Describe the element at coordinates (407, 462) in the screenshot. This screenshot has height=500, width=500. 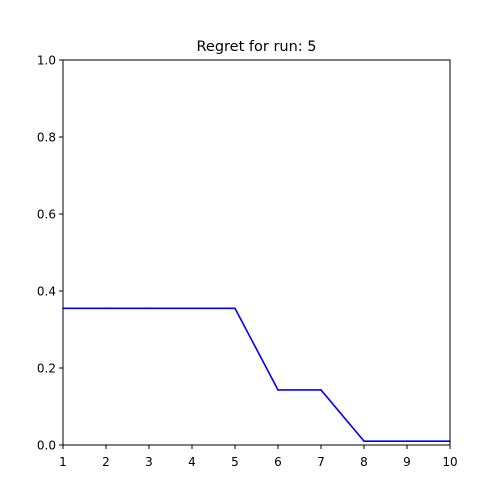
I see `x-tick-label: 9` at that location.